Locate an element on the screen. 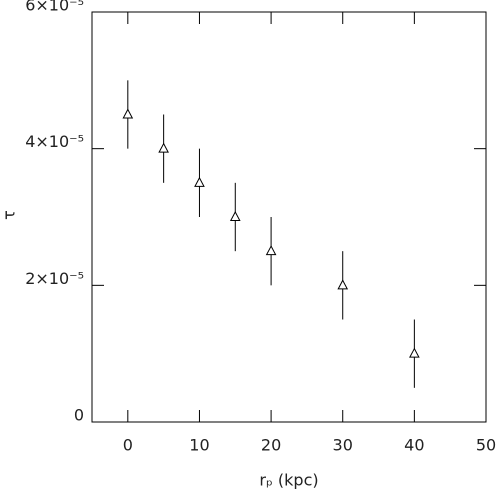 The image size is (496, 499). x-tick-label: 40 is located at coordinates (414, 445).